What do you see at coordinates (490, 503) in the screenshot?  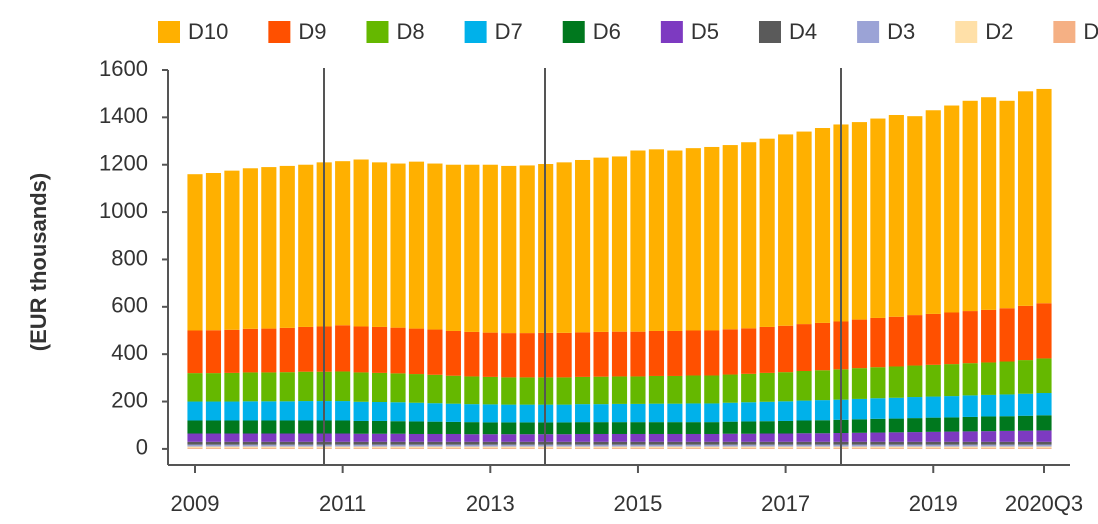 I see `x-tick-label: 2013` at bounding box center [490, 503].